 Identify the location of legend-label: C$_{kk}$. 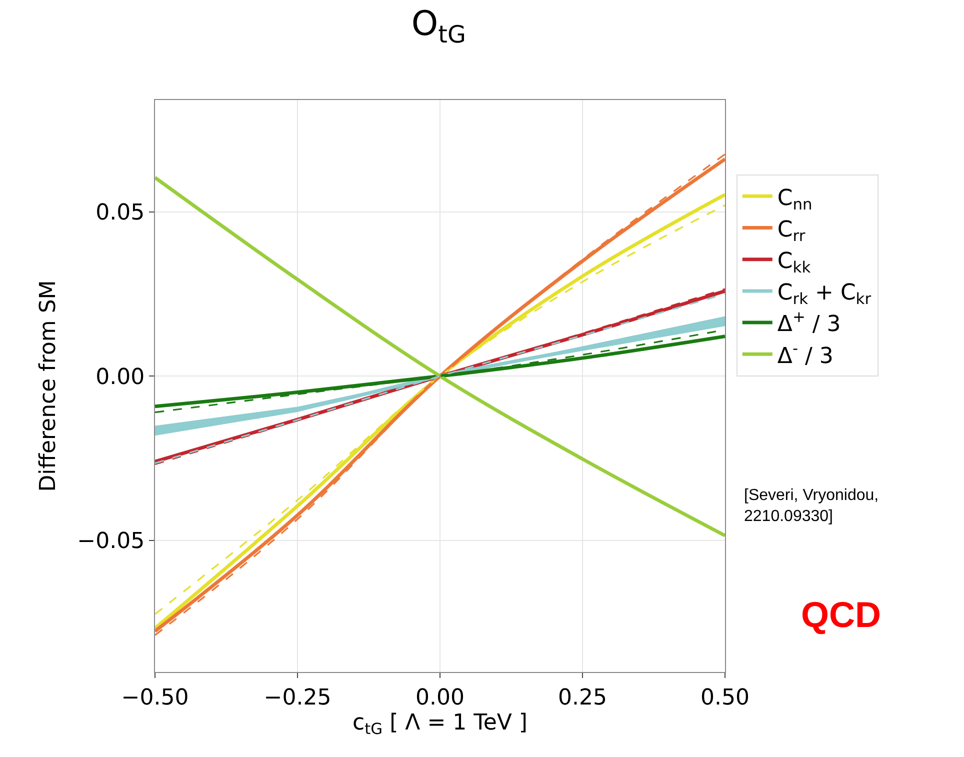
(794, 262).